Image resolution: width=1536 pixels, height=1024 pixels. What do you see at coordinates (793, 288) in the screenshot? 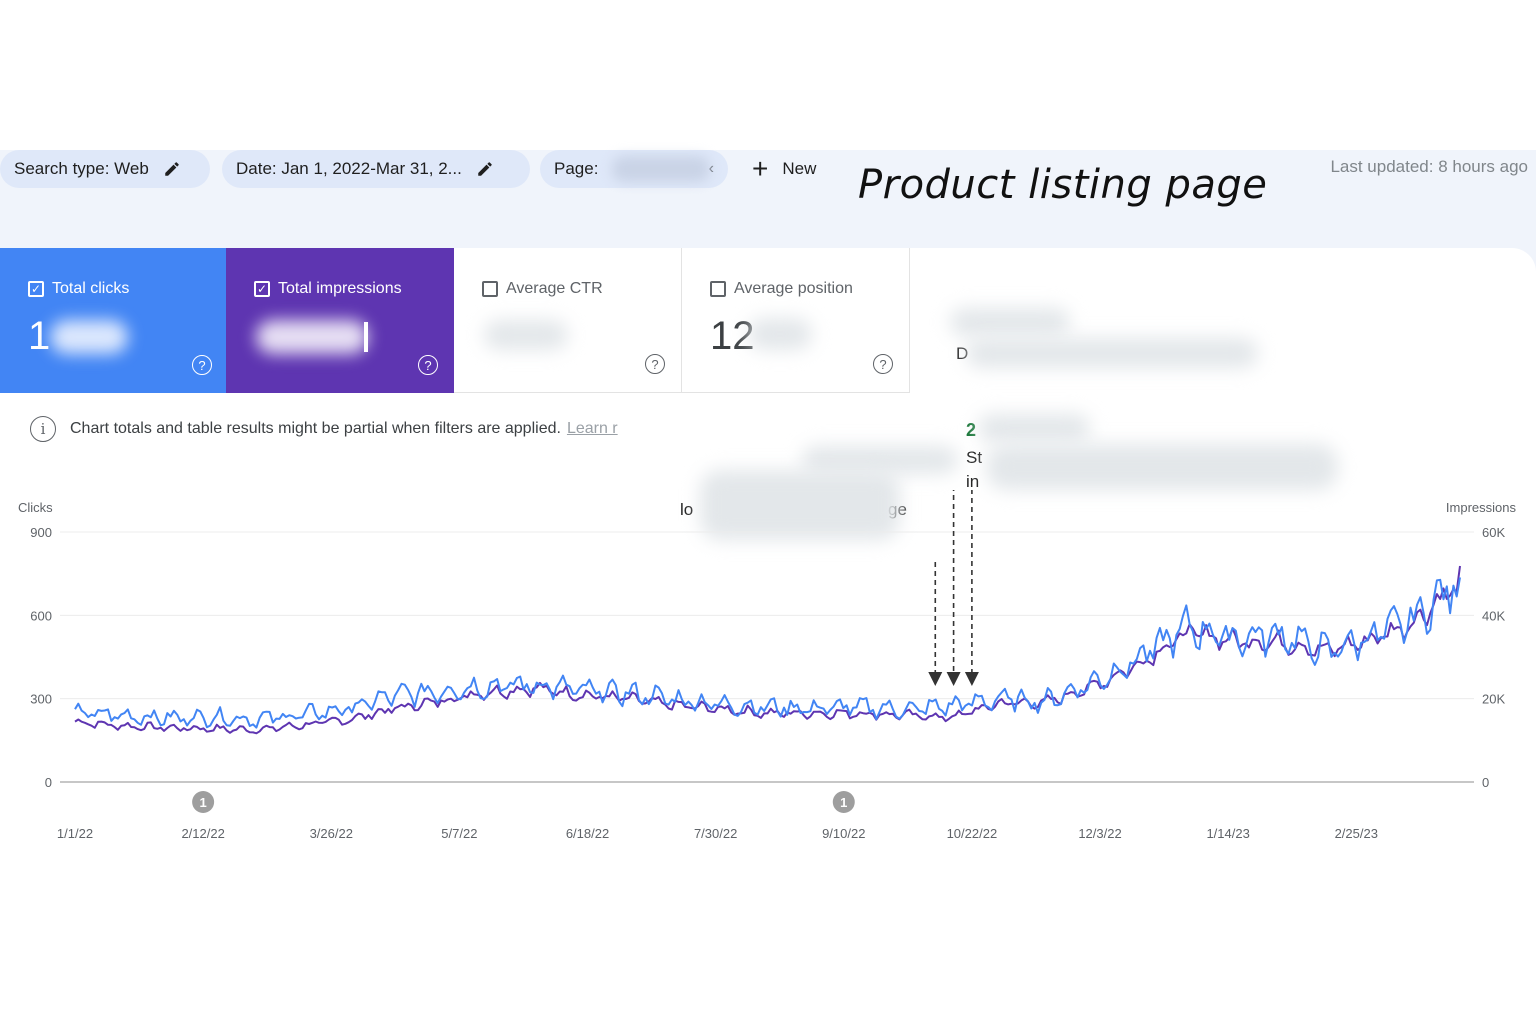
I see `average-position-label: Average position` at bounding box center [793, 288].